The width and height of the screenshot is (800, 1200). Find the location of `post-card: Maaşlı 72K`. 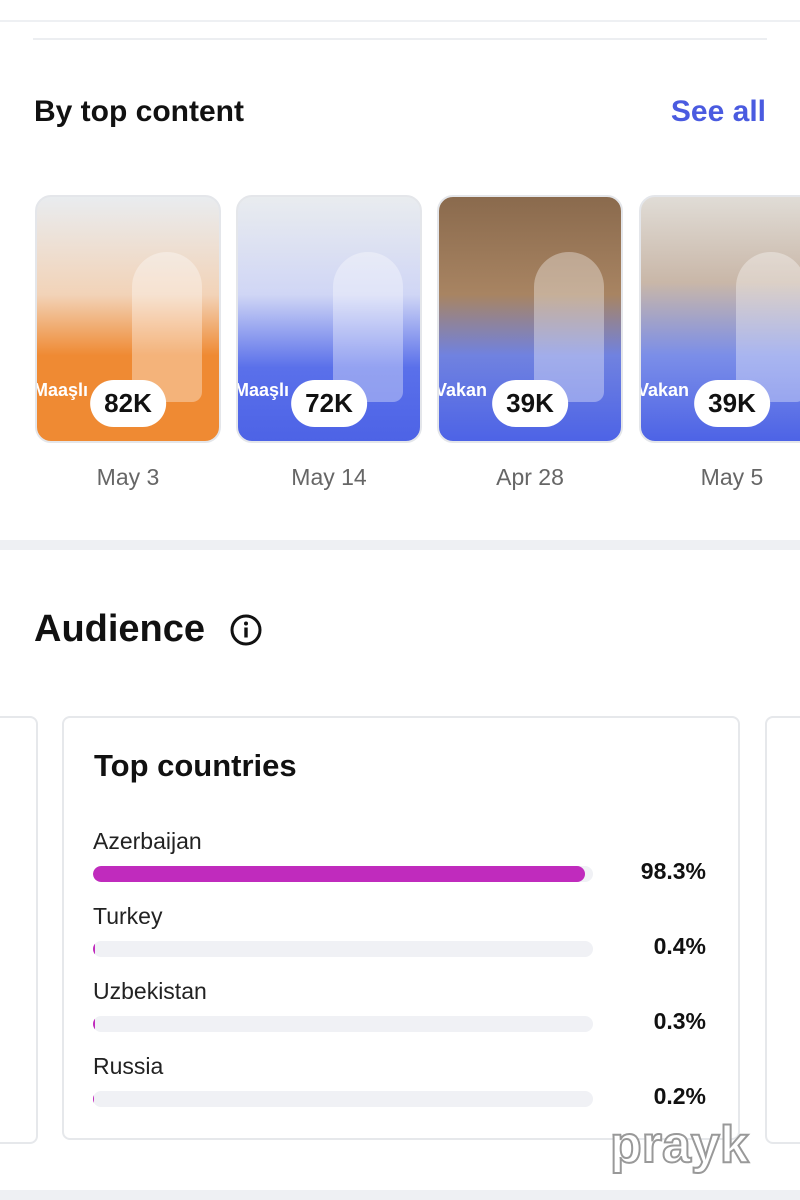

post-card: Maaşlı 72K is located at coordinates (329, 319).